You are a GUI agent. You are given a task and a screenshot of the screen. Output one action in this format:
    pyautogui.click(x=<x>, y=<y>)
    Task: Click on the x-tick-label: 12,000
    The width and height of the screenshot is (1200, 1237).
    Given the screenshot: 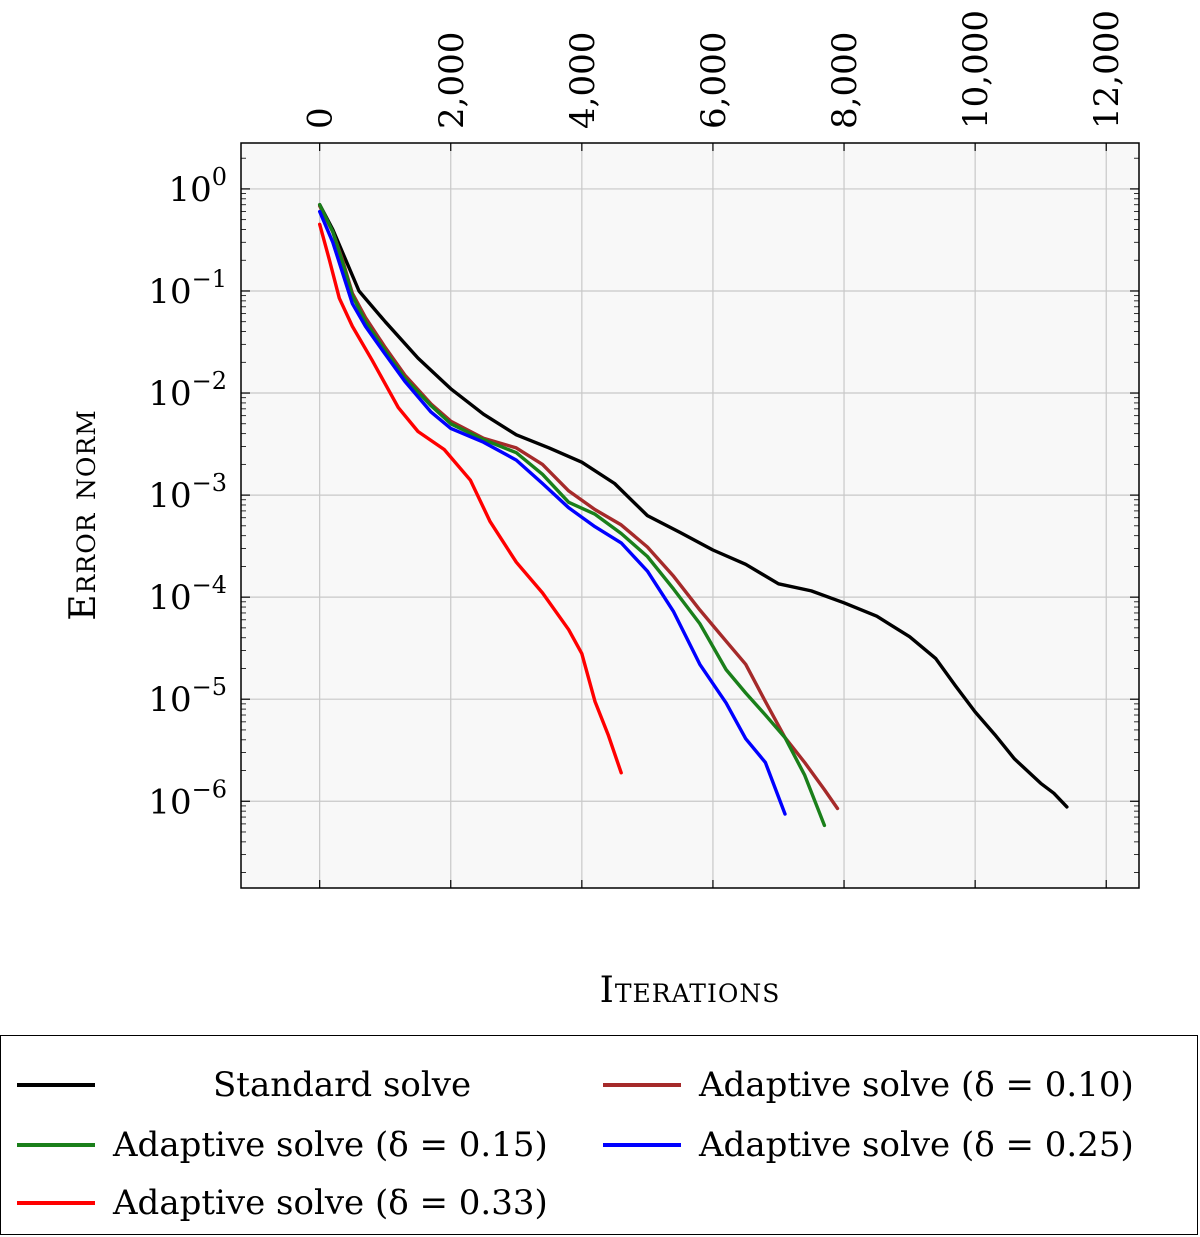 What is the action you would take?
    pyautogui.click(x=1107, y=69)
    